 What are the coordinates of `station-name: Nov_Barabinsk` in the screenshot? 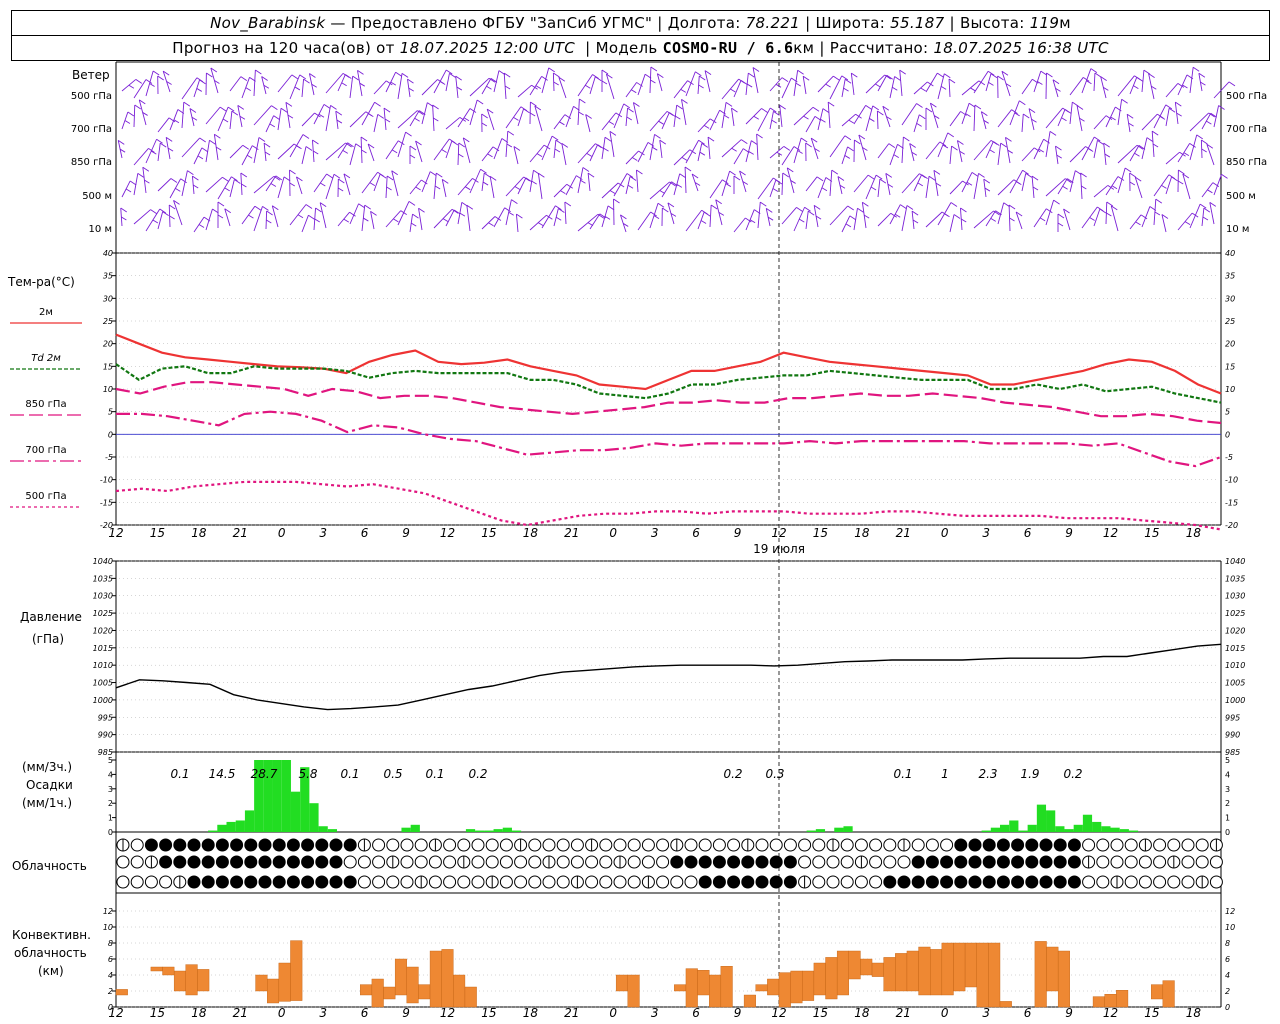 It's located at (268, 23).